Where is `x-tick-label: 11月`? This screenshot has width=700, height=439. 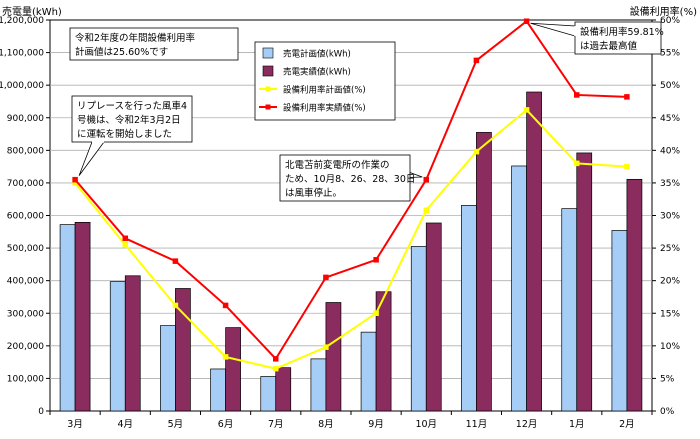 x-tick-label: 11月 is located at coordinates (477, 424).